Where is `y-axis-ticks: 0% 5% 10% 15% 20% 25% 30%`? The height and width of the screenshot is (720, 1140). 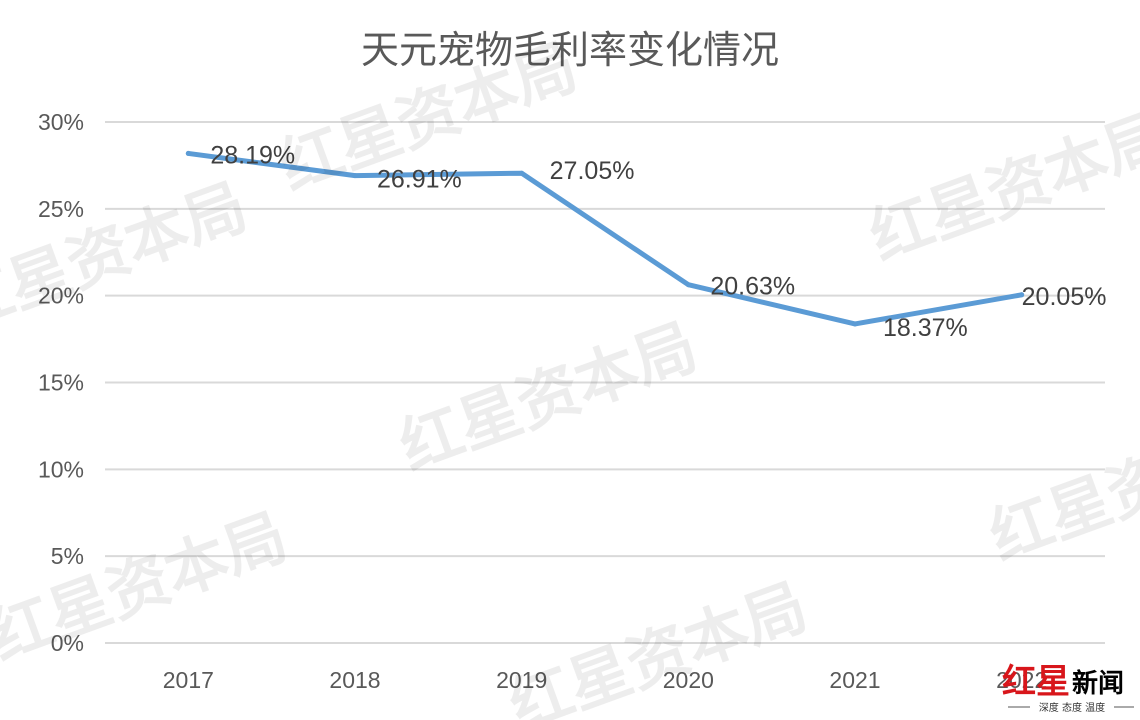 y-axis-ticks: 0% 5% 10% 15% 20% 25% 30% is located at coordinates (61, 382).